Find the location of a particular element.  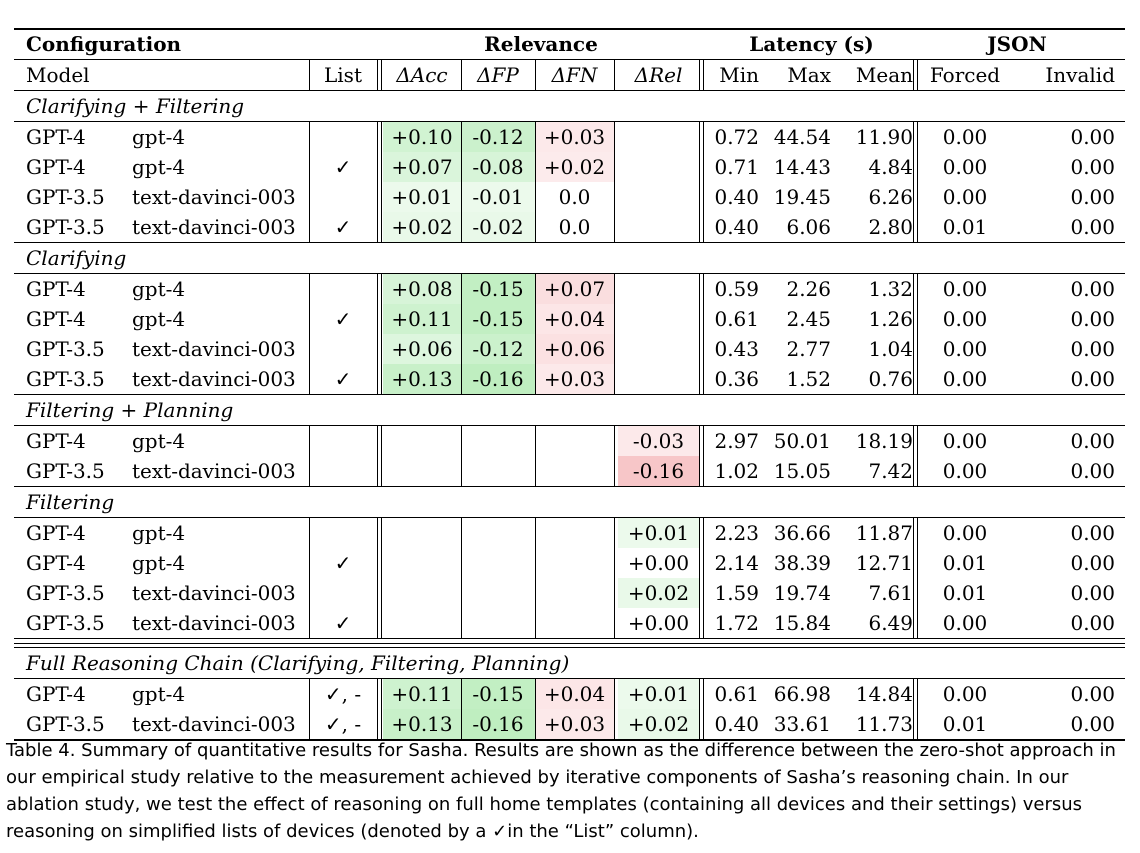

row-fn: +0.03 is located at coordinates (574, 137).